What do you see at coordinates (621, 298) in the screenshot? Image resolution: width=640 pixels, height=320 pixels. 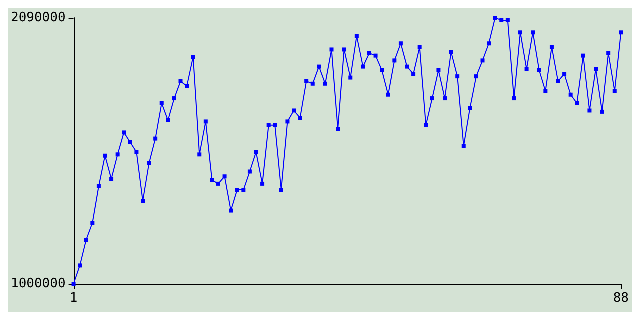 I see `x-tick-label: 88` at bounding box center [621, 298].